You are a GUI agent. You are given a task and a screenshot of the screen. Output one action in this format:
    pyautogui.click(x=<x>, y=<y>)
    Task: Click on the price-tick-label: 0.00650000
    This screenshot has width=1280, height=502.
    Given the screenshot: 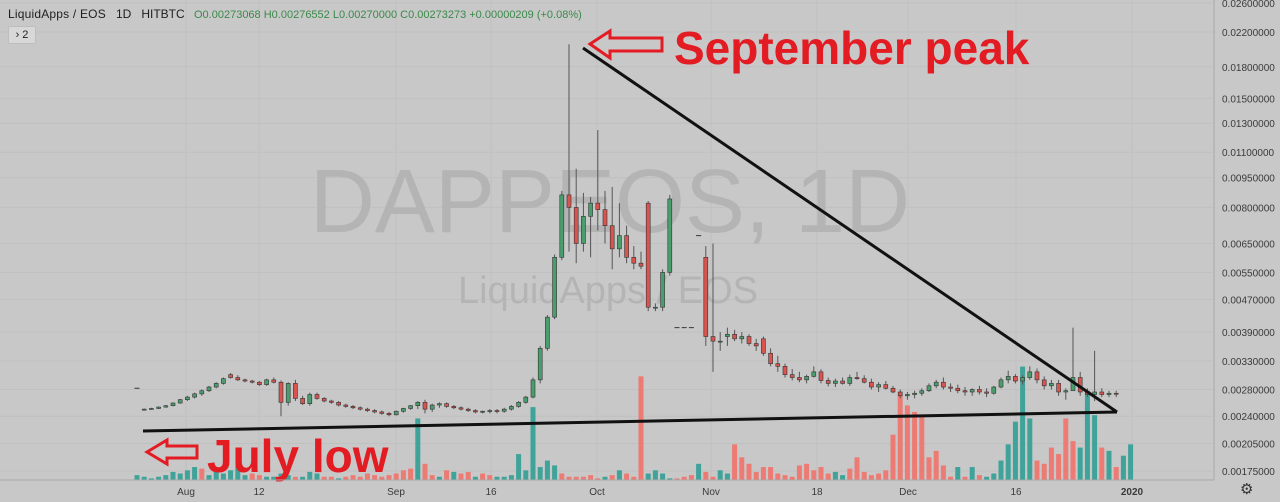 What is the action you would take?
    pyautogui.click(x=1248, y=244)
    